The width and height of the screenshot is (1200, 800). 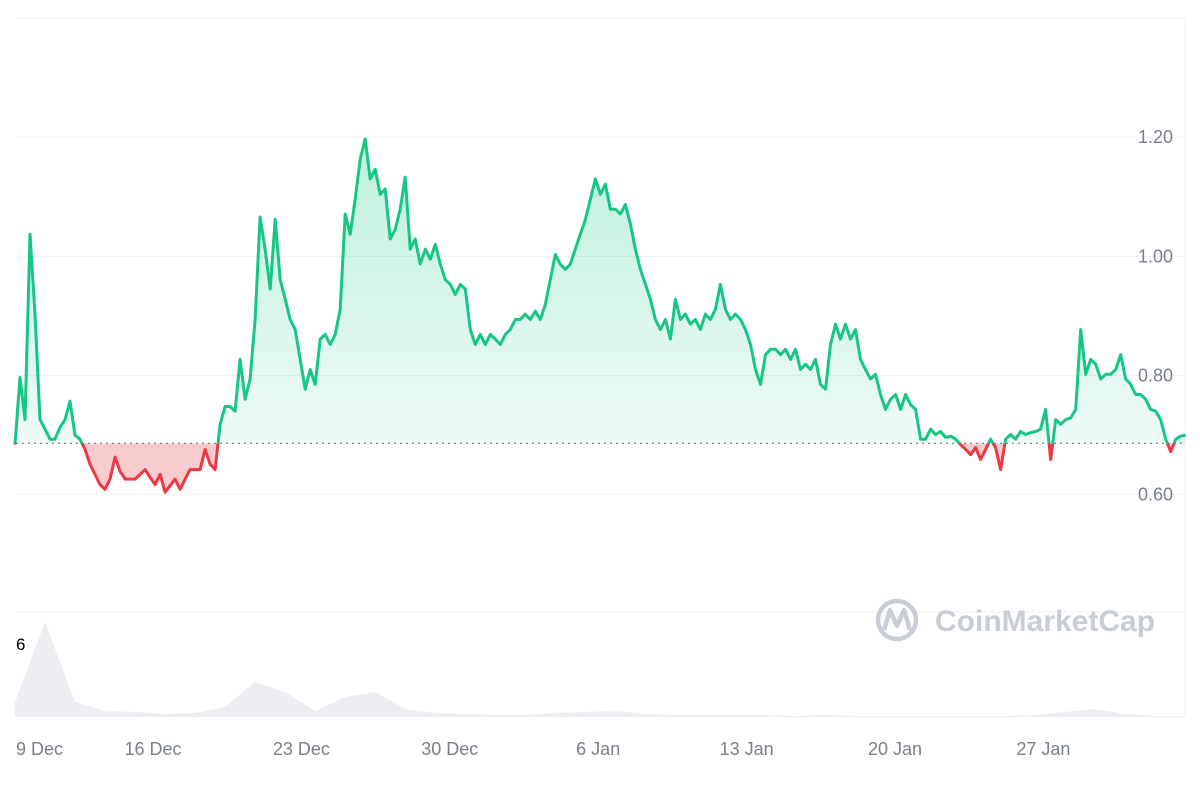 What do you see at coordinates (1043, 749) in the screenshot?
I see `x-tick-label: 27 Jan` at bounding box center [1043, 749].